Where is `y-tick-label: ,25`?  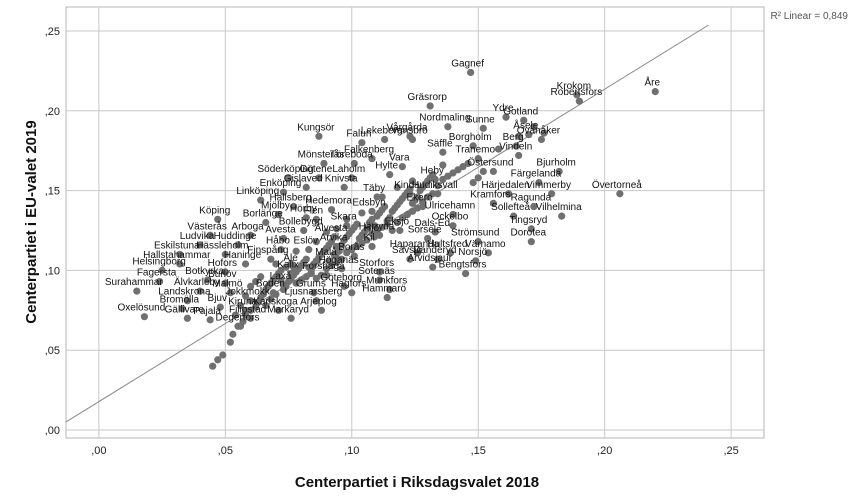 y-tick-label: ,25 is located at coordinates (52, 32).